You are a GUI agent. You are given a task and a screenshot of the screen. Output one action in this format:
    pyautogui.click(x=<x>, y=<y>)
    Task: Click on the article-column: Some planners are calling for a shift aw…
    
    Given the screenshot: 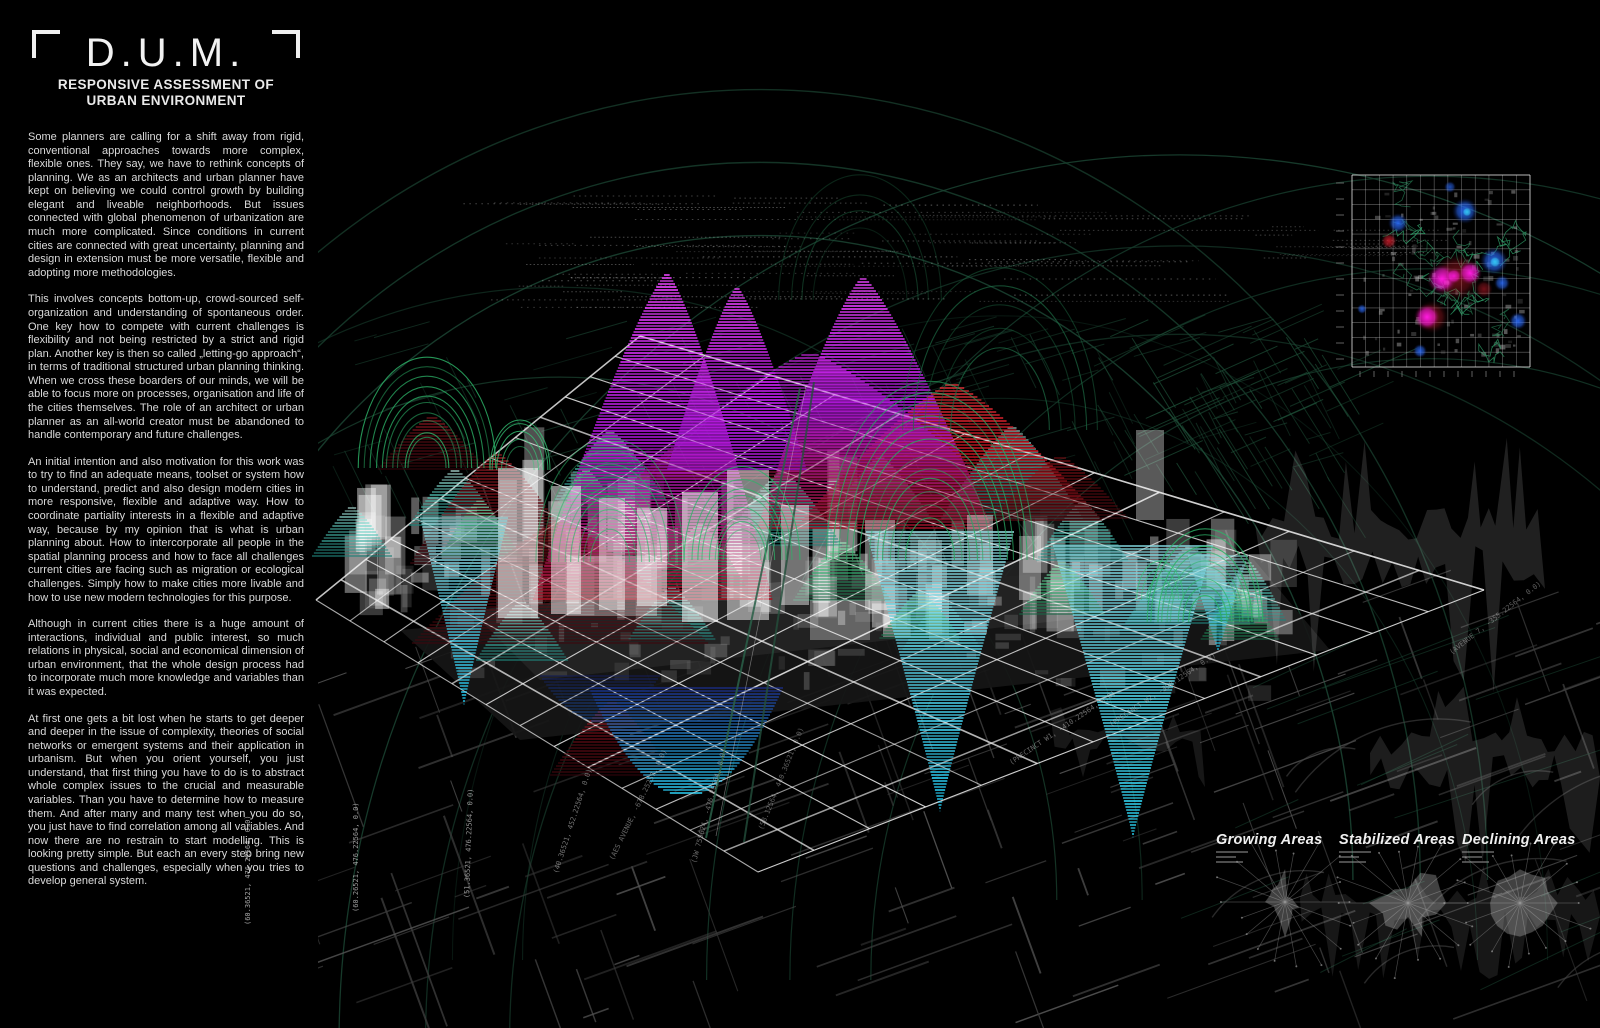 What is the action you would take?
    pyautogui.click(x=166, y=516)
    